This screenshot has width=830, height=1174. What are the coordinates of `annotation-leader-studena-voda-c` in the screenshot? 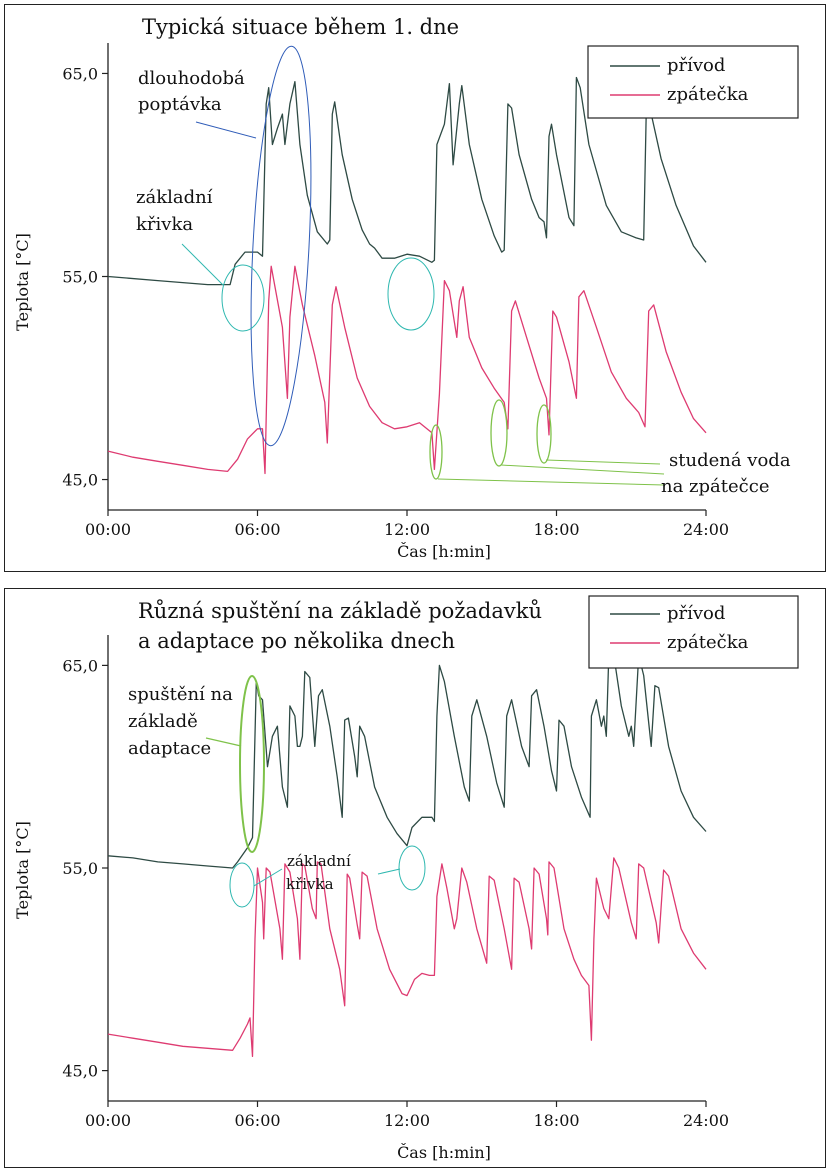 It's located at (603, 462).